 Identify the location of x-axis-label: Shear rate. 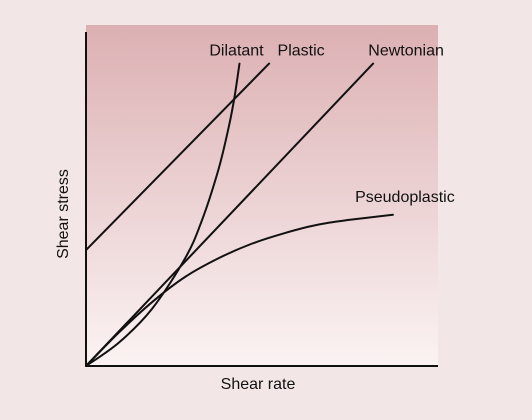
(258, 384).